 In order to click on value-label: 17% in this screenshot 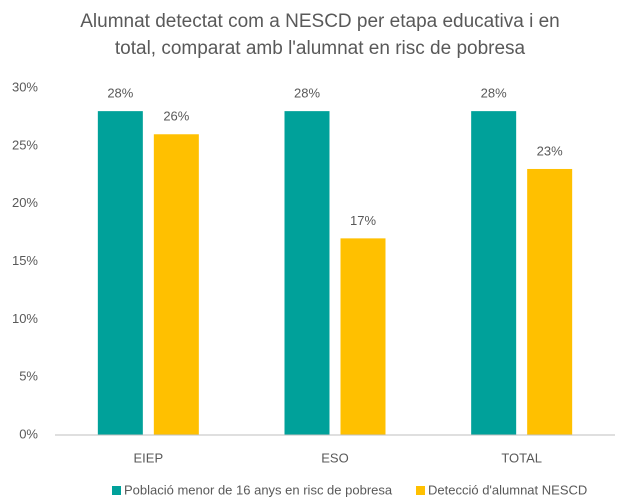, I will do `click(363, 220)`.